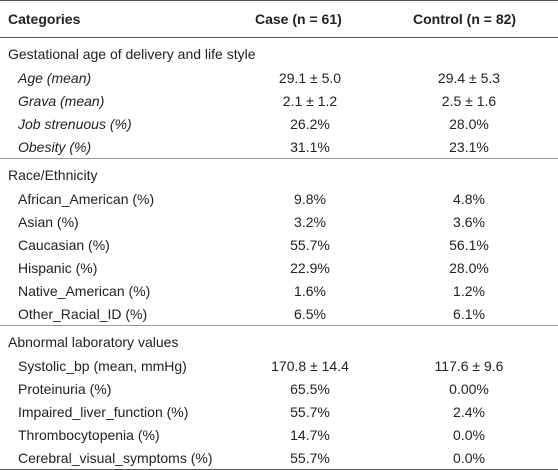  I want to click on data-row: Obesity (%) 31.1% 23.1%, so click(279, 147).